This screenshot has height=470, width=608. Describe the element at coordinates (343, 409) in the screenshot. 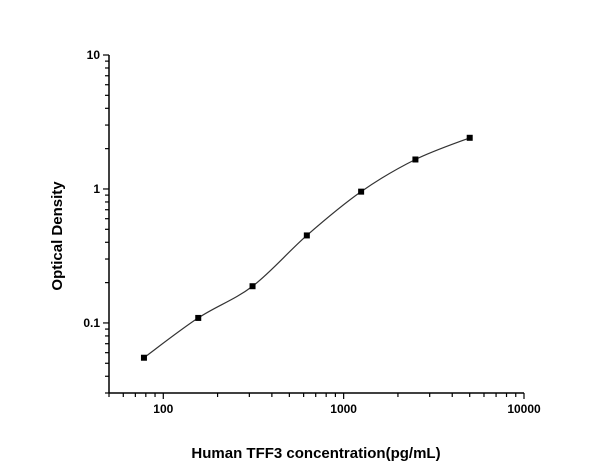

I see `x-tick-label: 1000` at that location.